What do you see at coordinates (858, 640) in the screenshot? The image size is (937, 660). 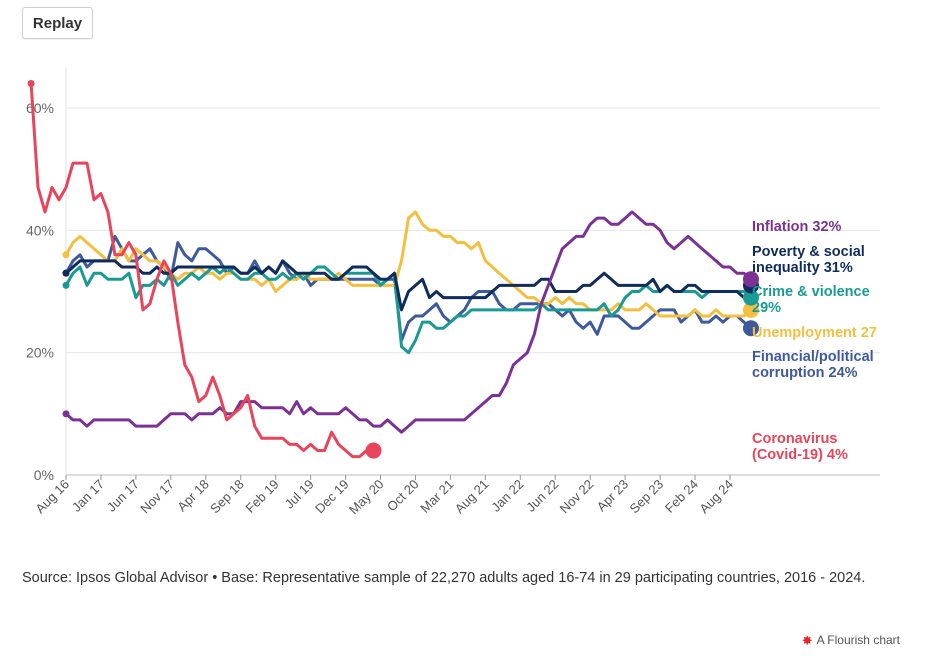 I see `credit-text: A Flourish chart` at bounding box center [858, 640].